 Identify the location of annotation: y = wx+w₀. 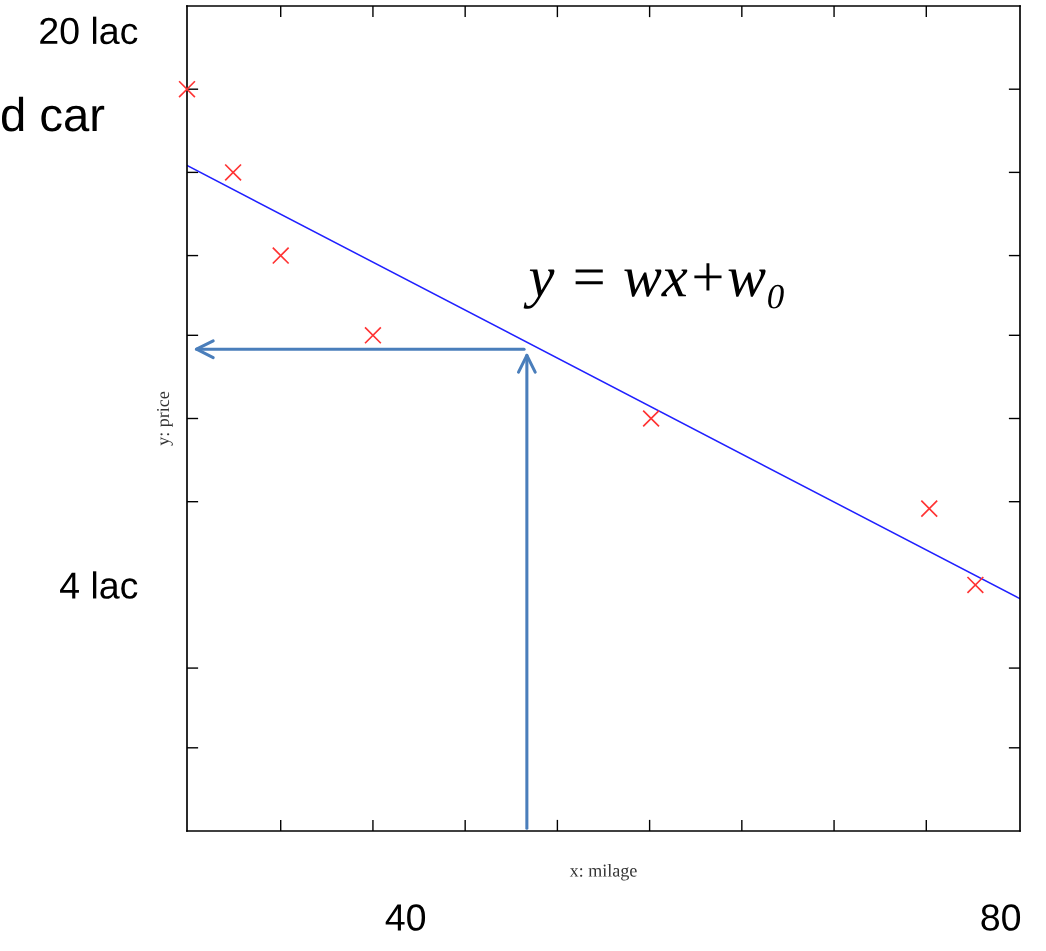
(653, 286).